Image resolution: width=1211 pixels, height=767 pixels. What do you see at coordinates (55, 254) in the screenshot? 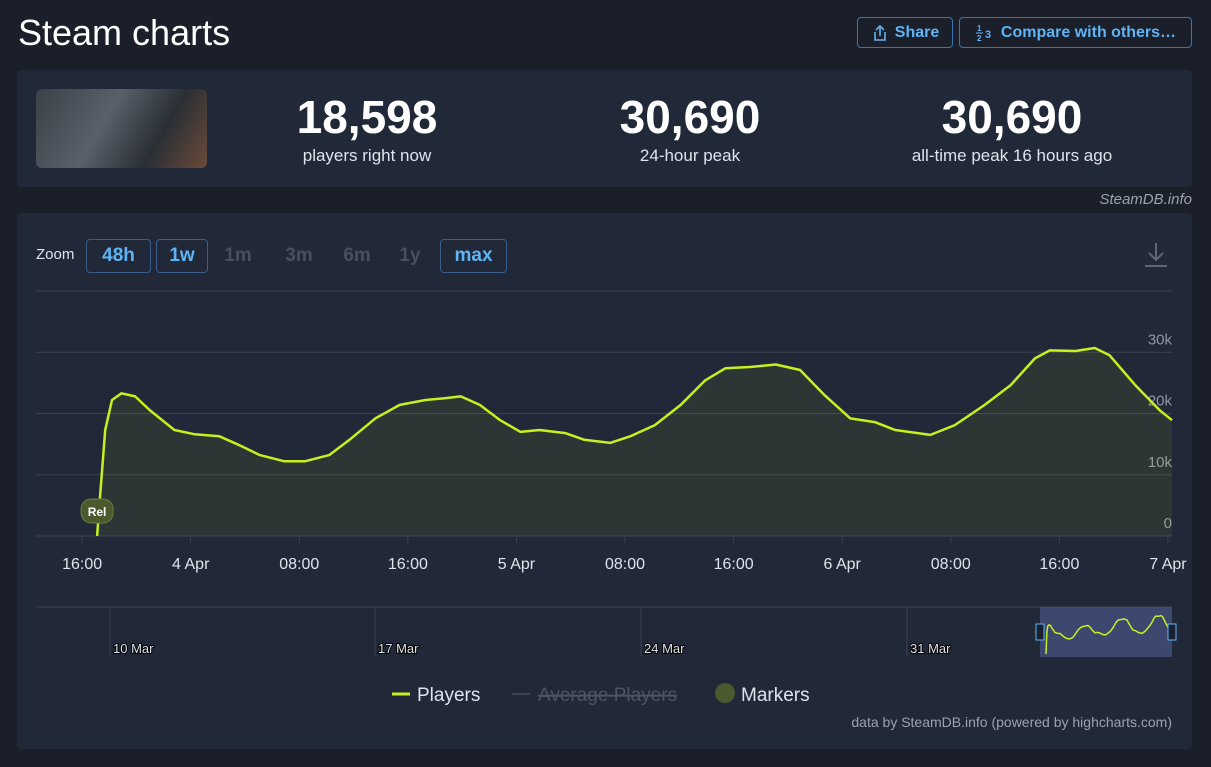
I see `zoom-label: Zoom` at bounding box center [55, 254].